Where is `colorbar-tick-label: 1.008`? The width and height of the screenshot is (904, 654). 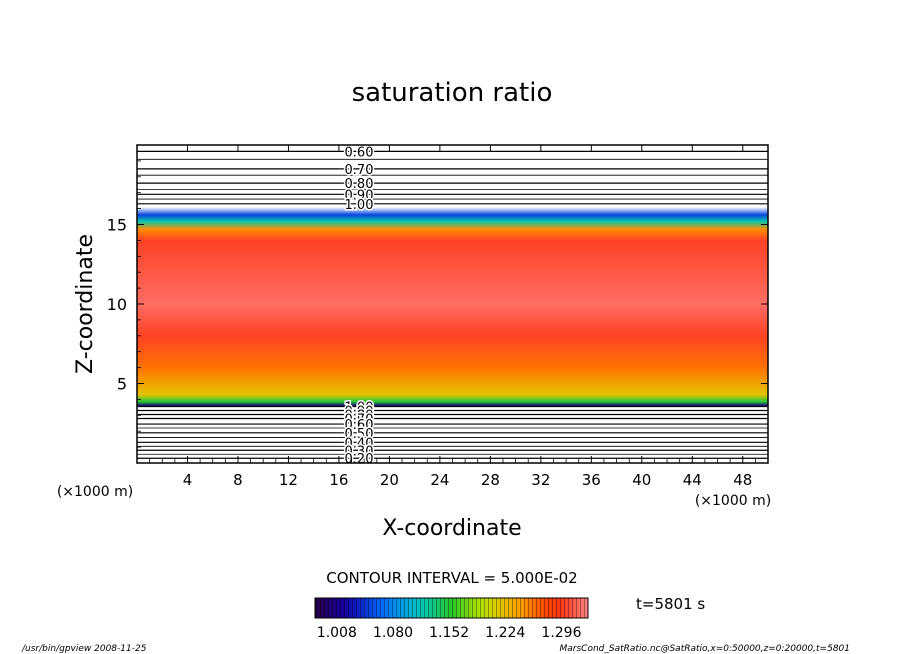 colorbar-tick-label: 1.008 is located at coordinates (337, 633).